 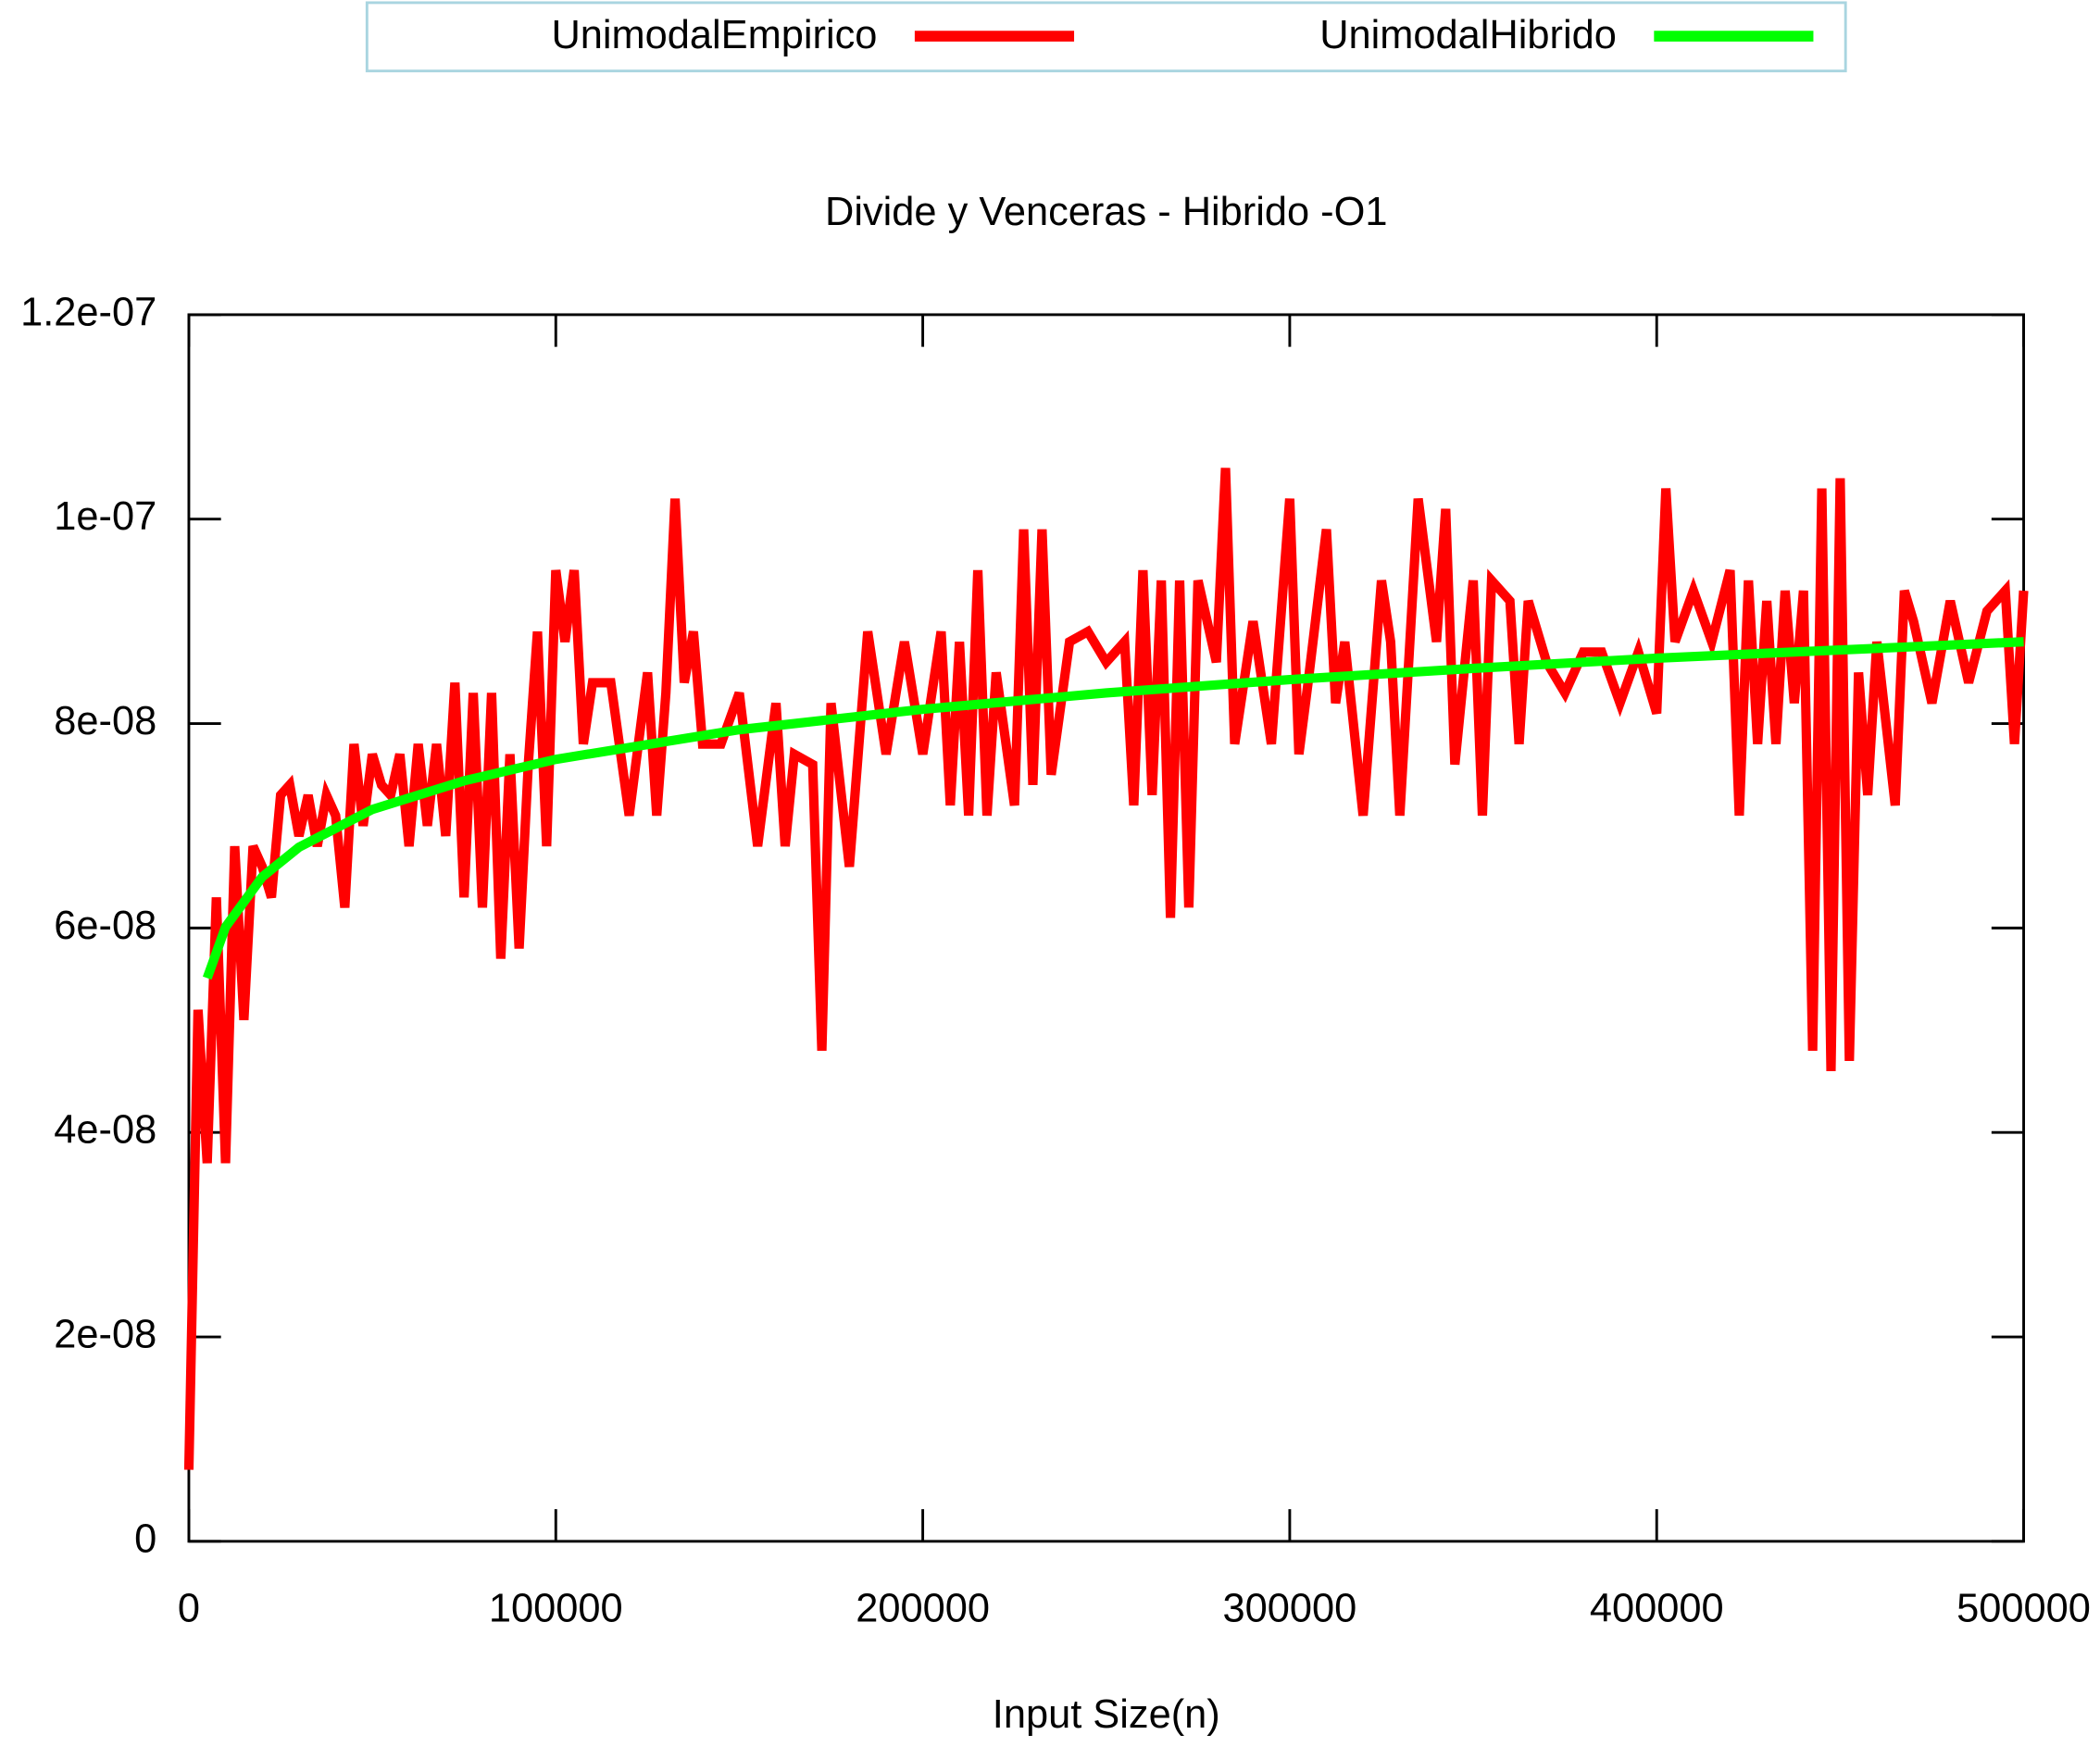 I want to click on y-tick-label: 1e-07, so click(x=105, y=516).